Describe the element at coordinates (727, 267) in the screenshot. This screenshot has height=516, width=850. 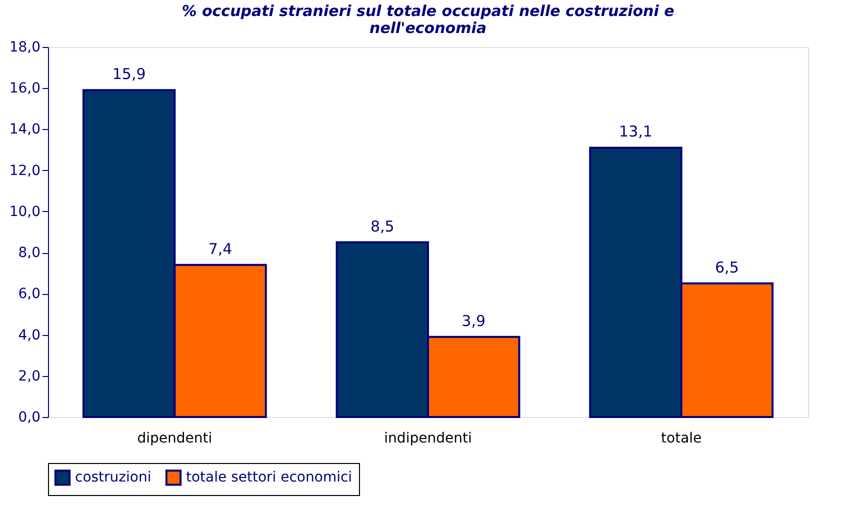
I see `data-label: 6,5` at that location.